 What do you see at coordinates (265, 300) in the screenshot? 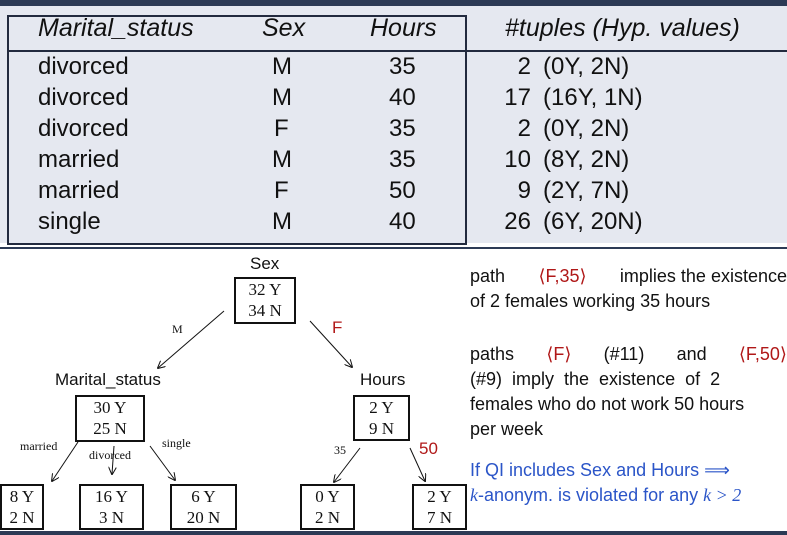
I see `tree-node-root: 32 Y 34 N` at bounding box center [265, 300].